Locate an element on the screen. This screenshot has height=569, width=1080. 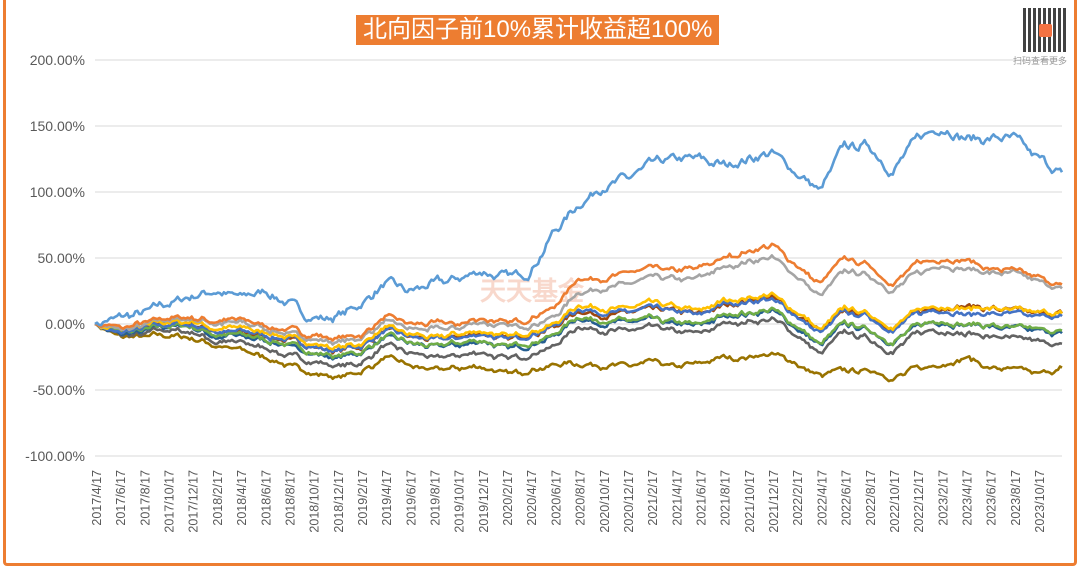
x-tick-label: 2018/2/17 is located at coordinates (218, 498).